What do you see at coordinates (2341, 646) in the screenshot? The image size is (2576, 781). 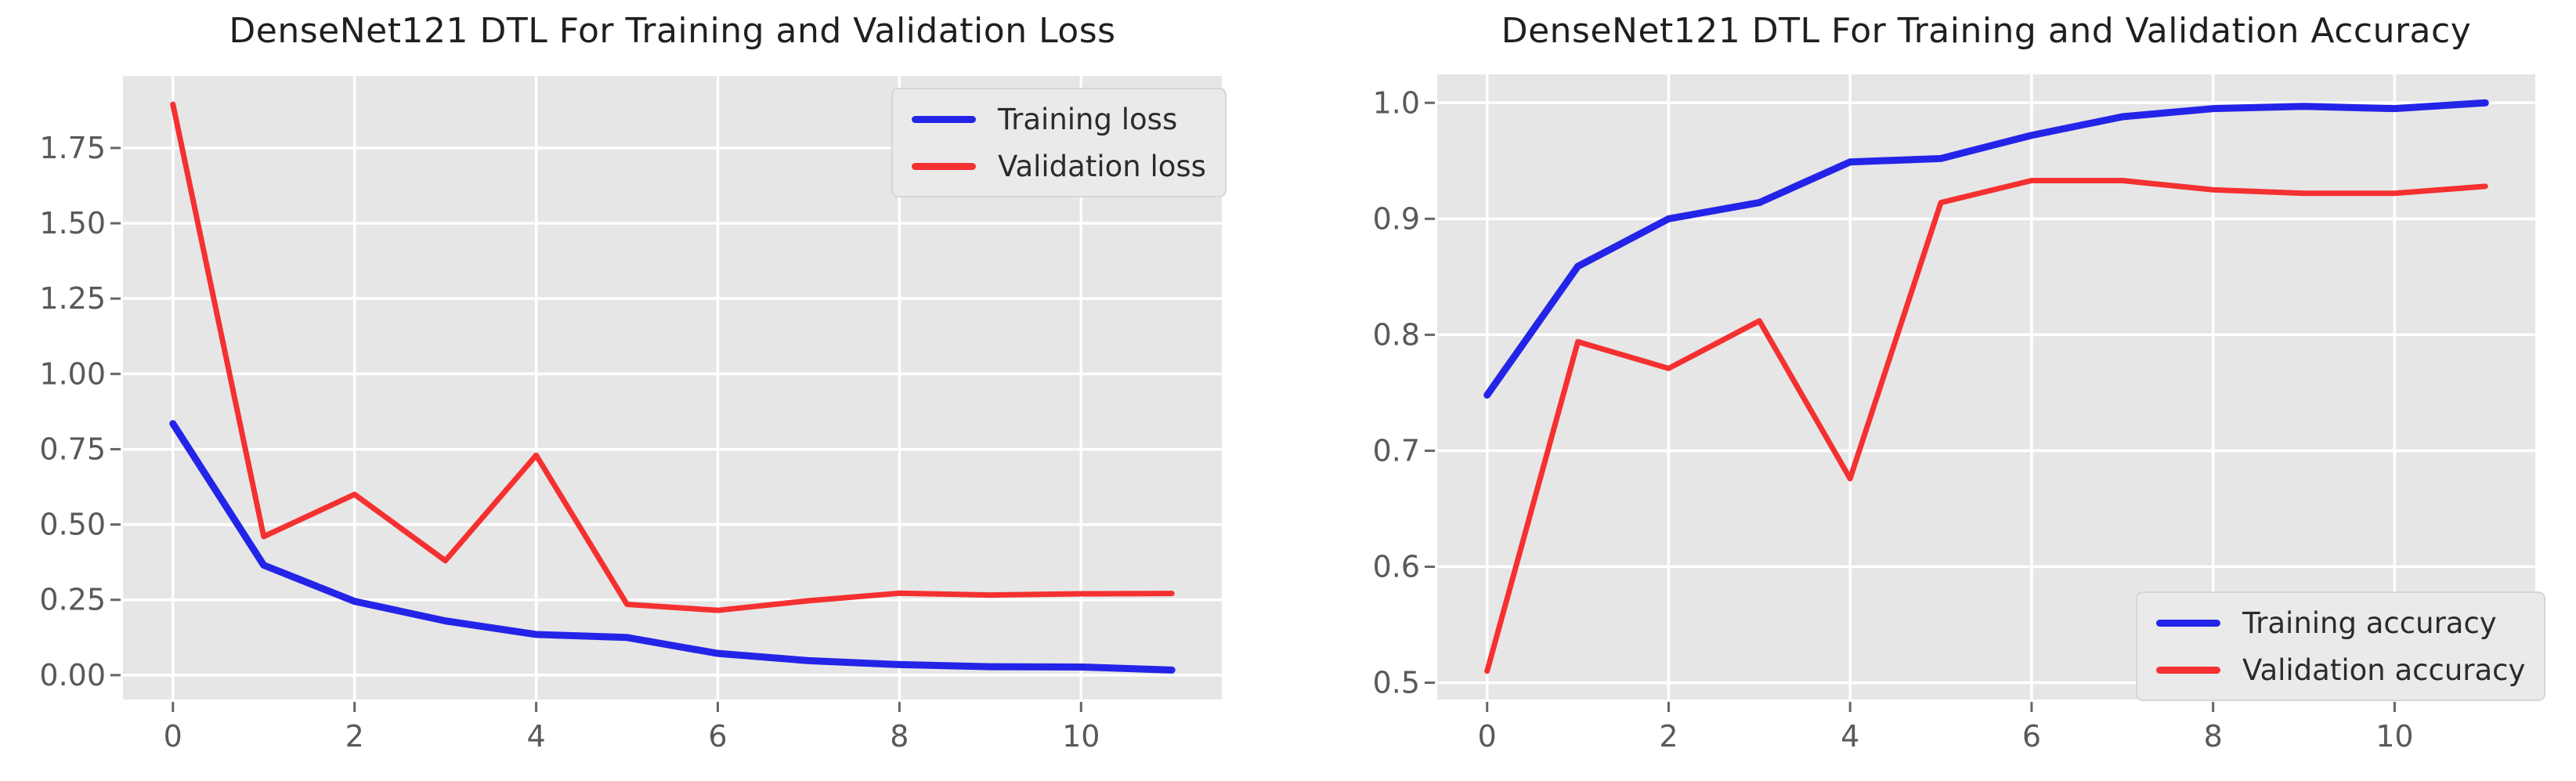 I see `accuracy-legend: Training accuracy Validation accuracy` at bounding box center [2341, 646].